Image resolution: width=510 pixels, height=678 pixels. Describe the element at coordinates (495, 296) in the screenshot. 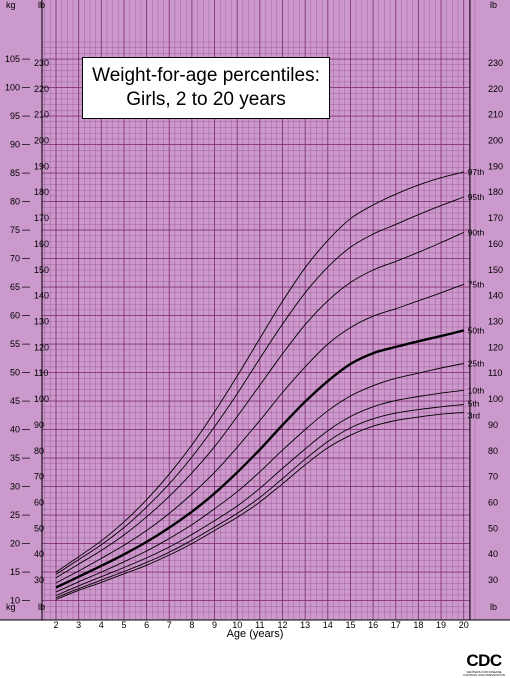

I see `lb-tick-label-right: 140` at that location.